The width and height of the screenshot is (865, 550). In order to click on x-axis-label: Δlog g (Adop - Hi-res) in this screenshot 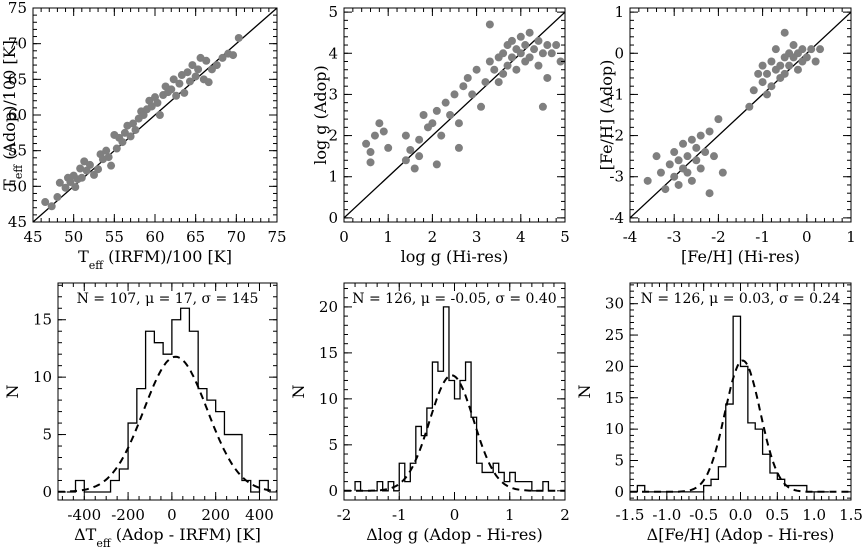, I will do `click(454, 534)`.